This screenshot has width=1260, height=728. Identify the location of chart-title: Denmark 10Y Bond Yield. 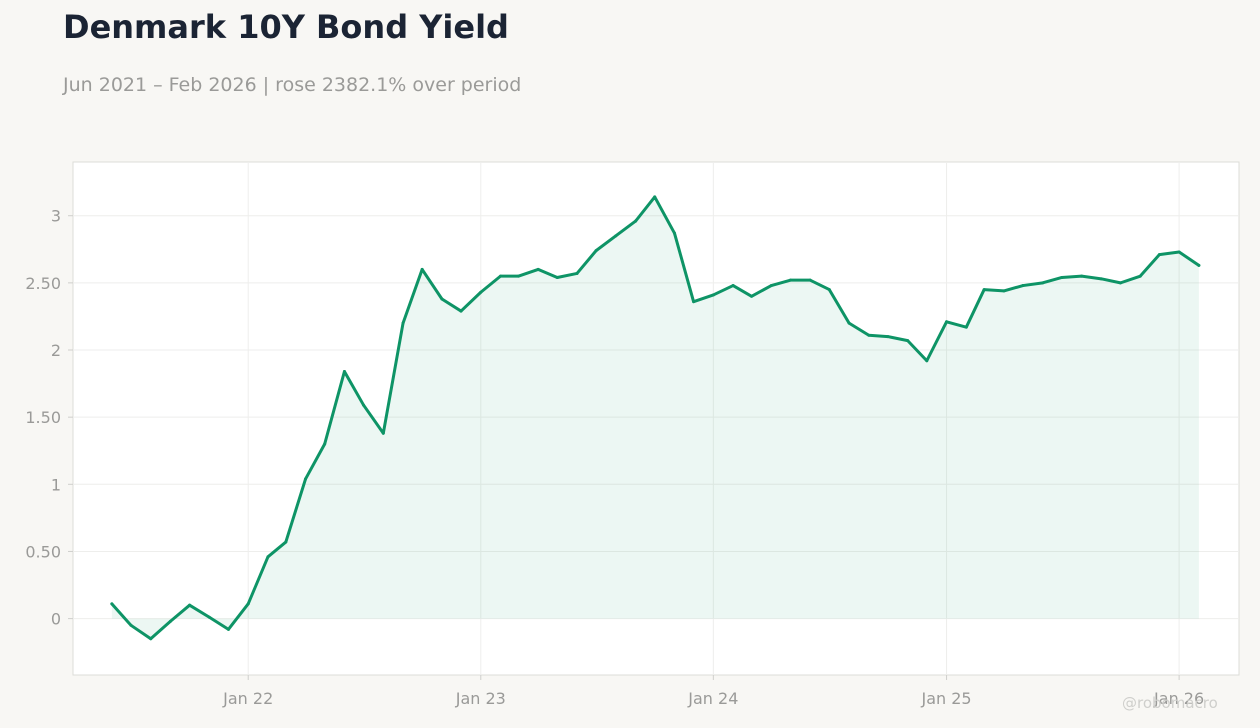
(286, 27).